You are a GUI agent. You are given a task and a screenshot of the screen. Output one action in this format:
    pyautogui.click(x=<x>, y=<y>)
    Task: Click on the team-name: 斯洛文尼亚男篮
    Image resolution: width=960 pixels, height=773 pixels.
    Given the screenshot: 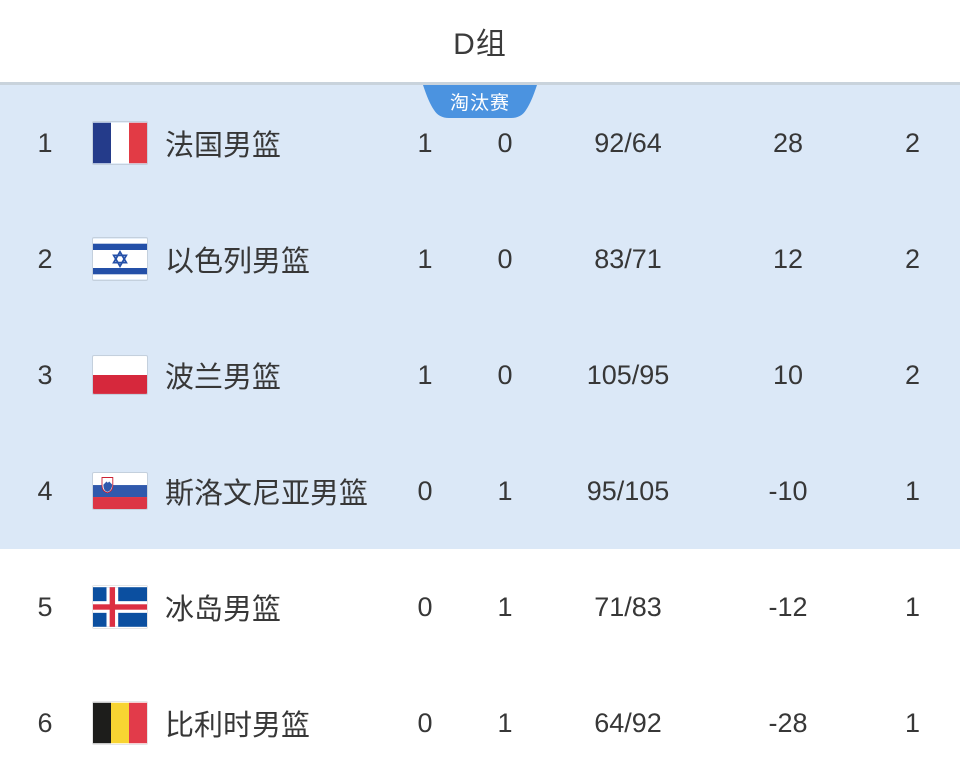 What is the action you would take?
    pyautogui.click(x=267, y=494)
    